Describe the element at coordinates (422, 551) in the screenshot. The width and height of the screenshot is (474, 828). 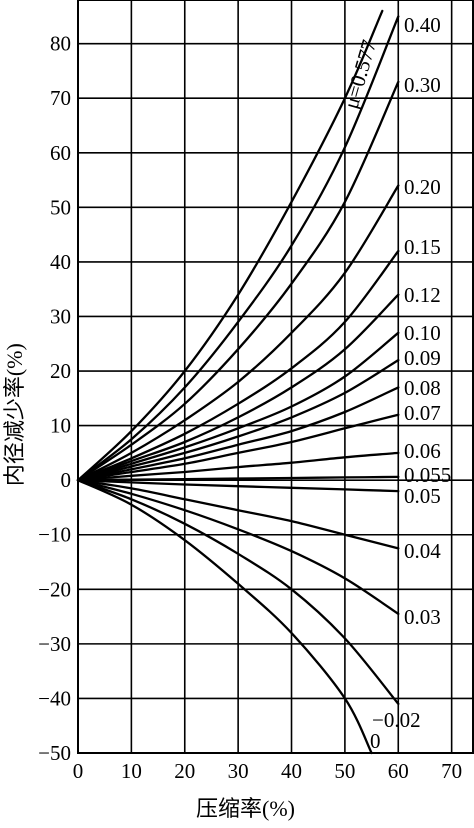
I see `series-label: 0.04` at that location.